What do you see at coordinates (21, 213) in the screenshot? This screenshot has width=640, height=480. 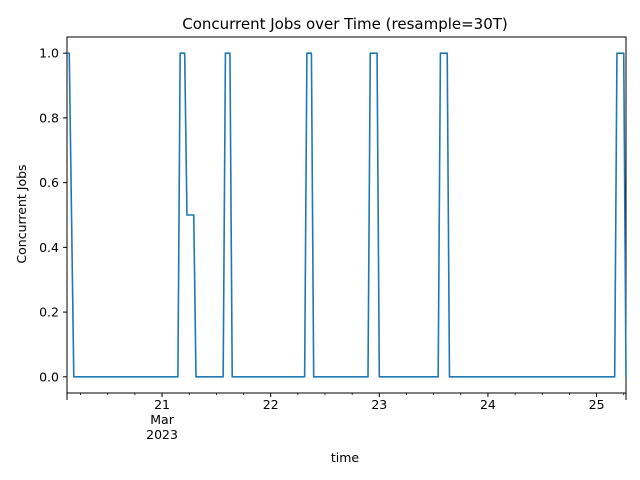 I see `y-axis-label: Concurrent Jobs` at bounding box center [21, 213].